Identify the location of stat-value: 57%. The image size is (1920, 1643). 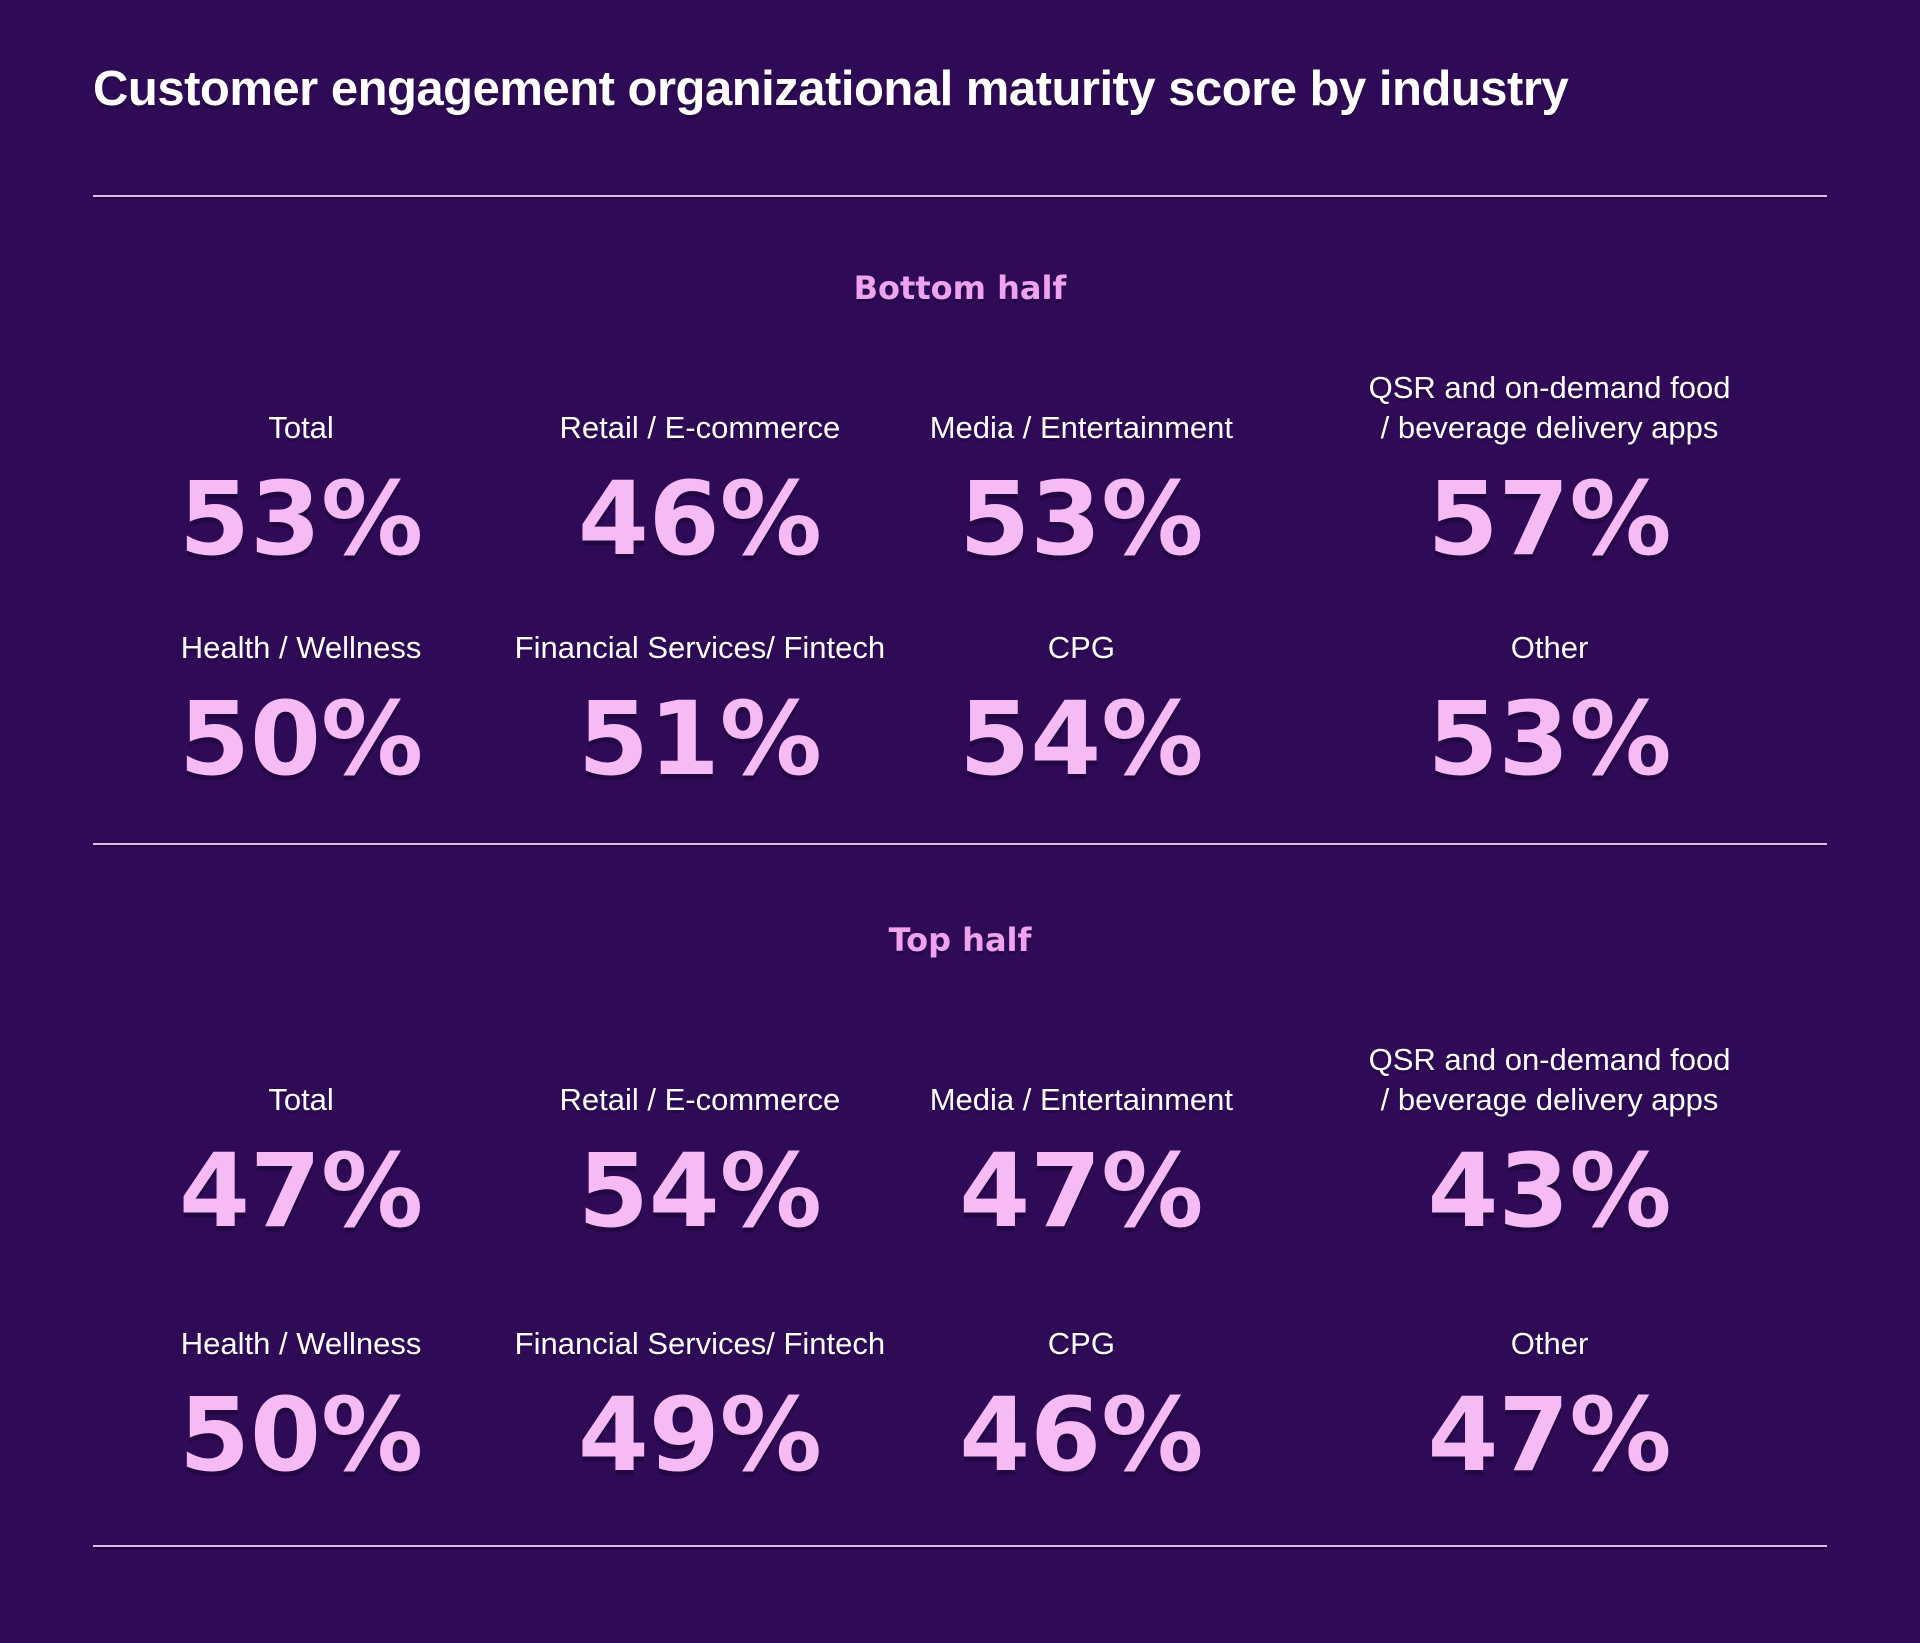
(1549, 519).